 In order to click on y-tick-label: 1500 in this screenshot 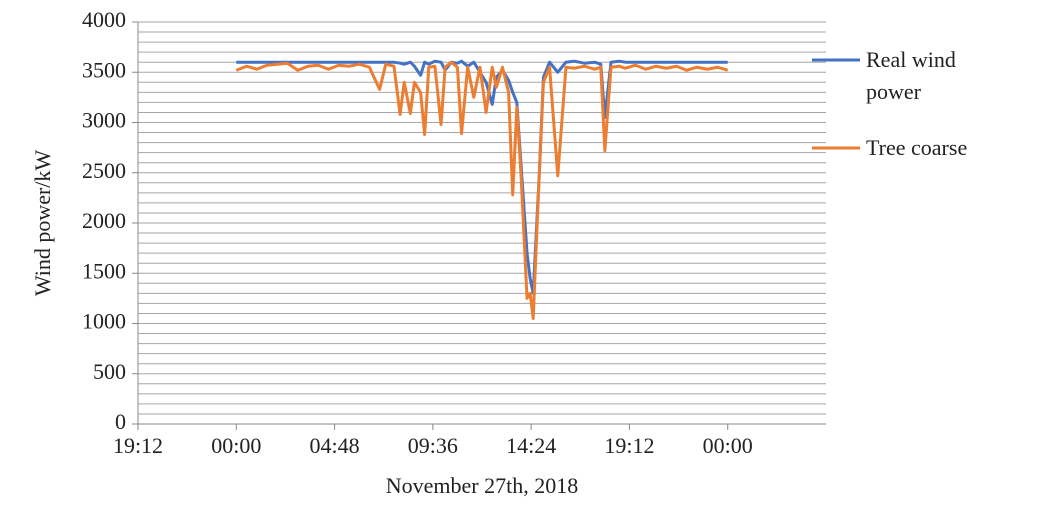, I will do `click(104, 270)`.